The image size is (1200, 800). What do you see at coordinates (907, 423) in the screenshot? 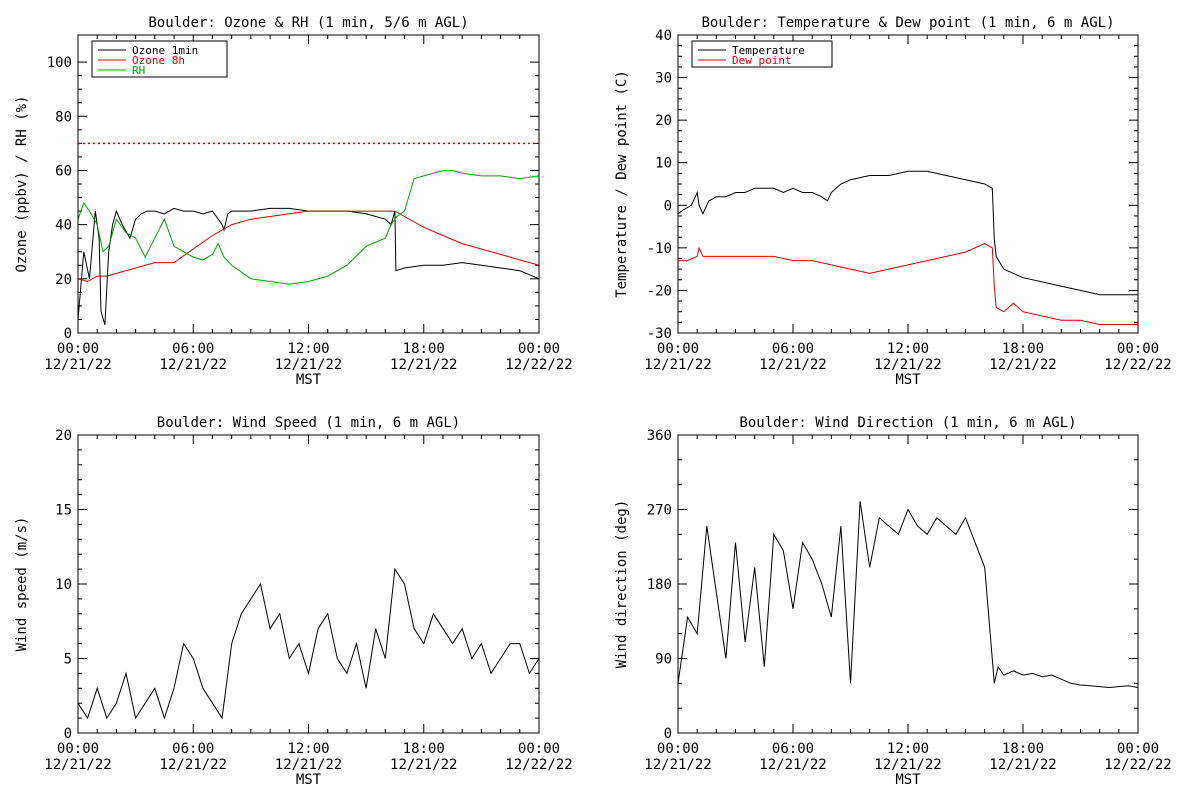
I see `chart-title: Boulder: Wind Direction (1 min, 6 m AGL)` at bounding box center [907, 423].